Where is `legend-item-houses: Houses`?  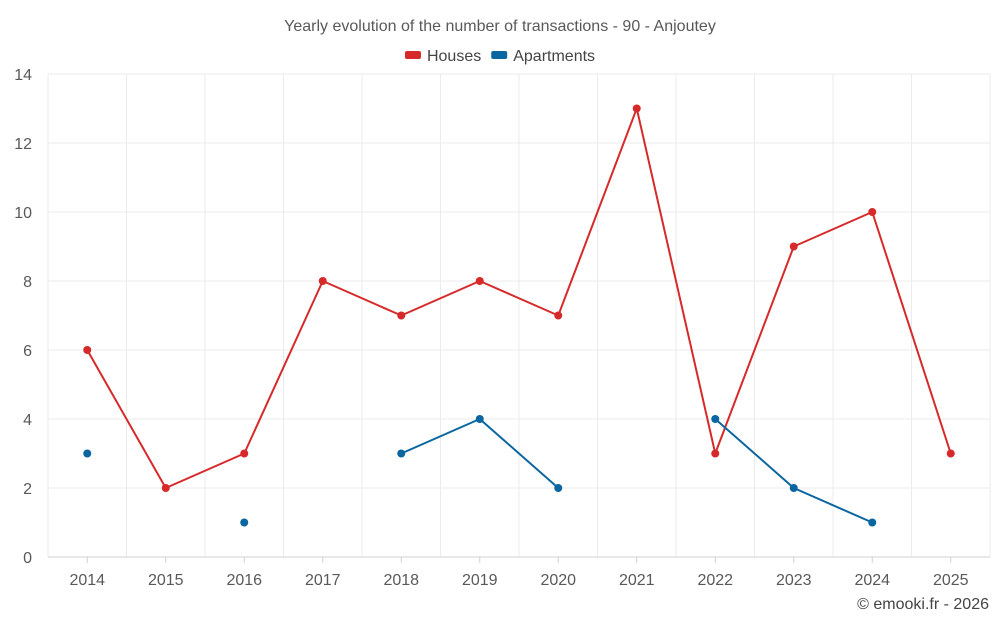
legend-item-houses: Houses is located at coordinates (442, 56).